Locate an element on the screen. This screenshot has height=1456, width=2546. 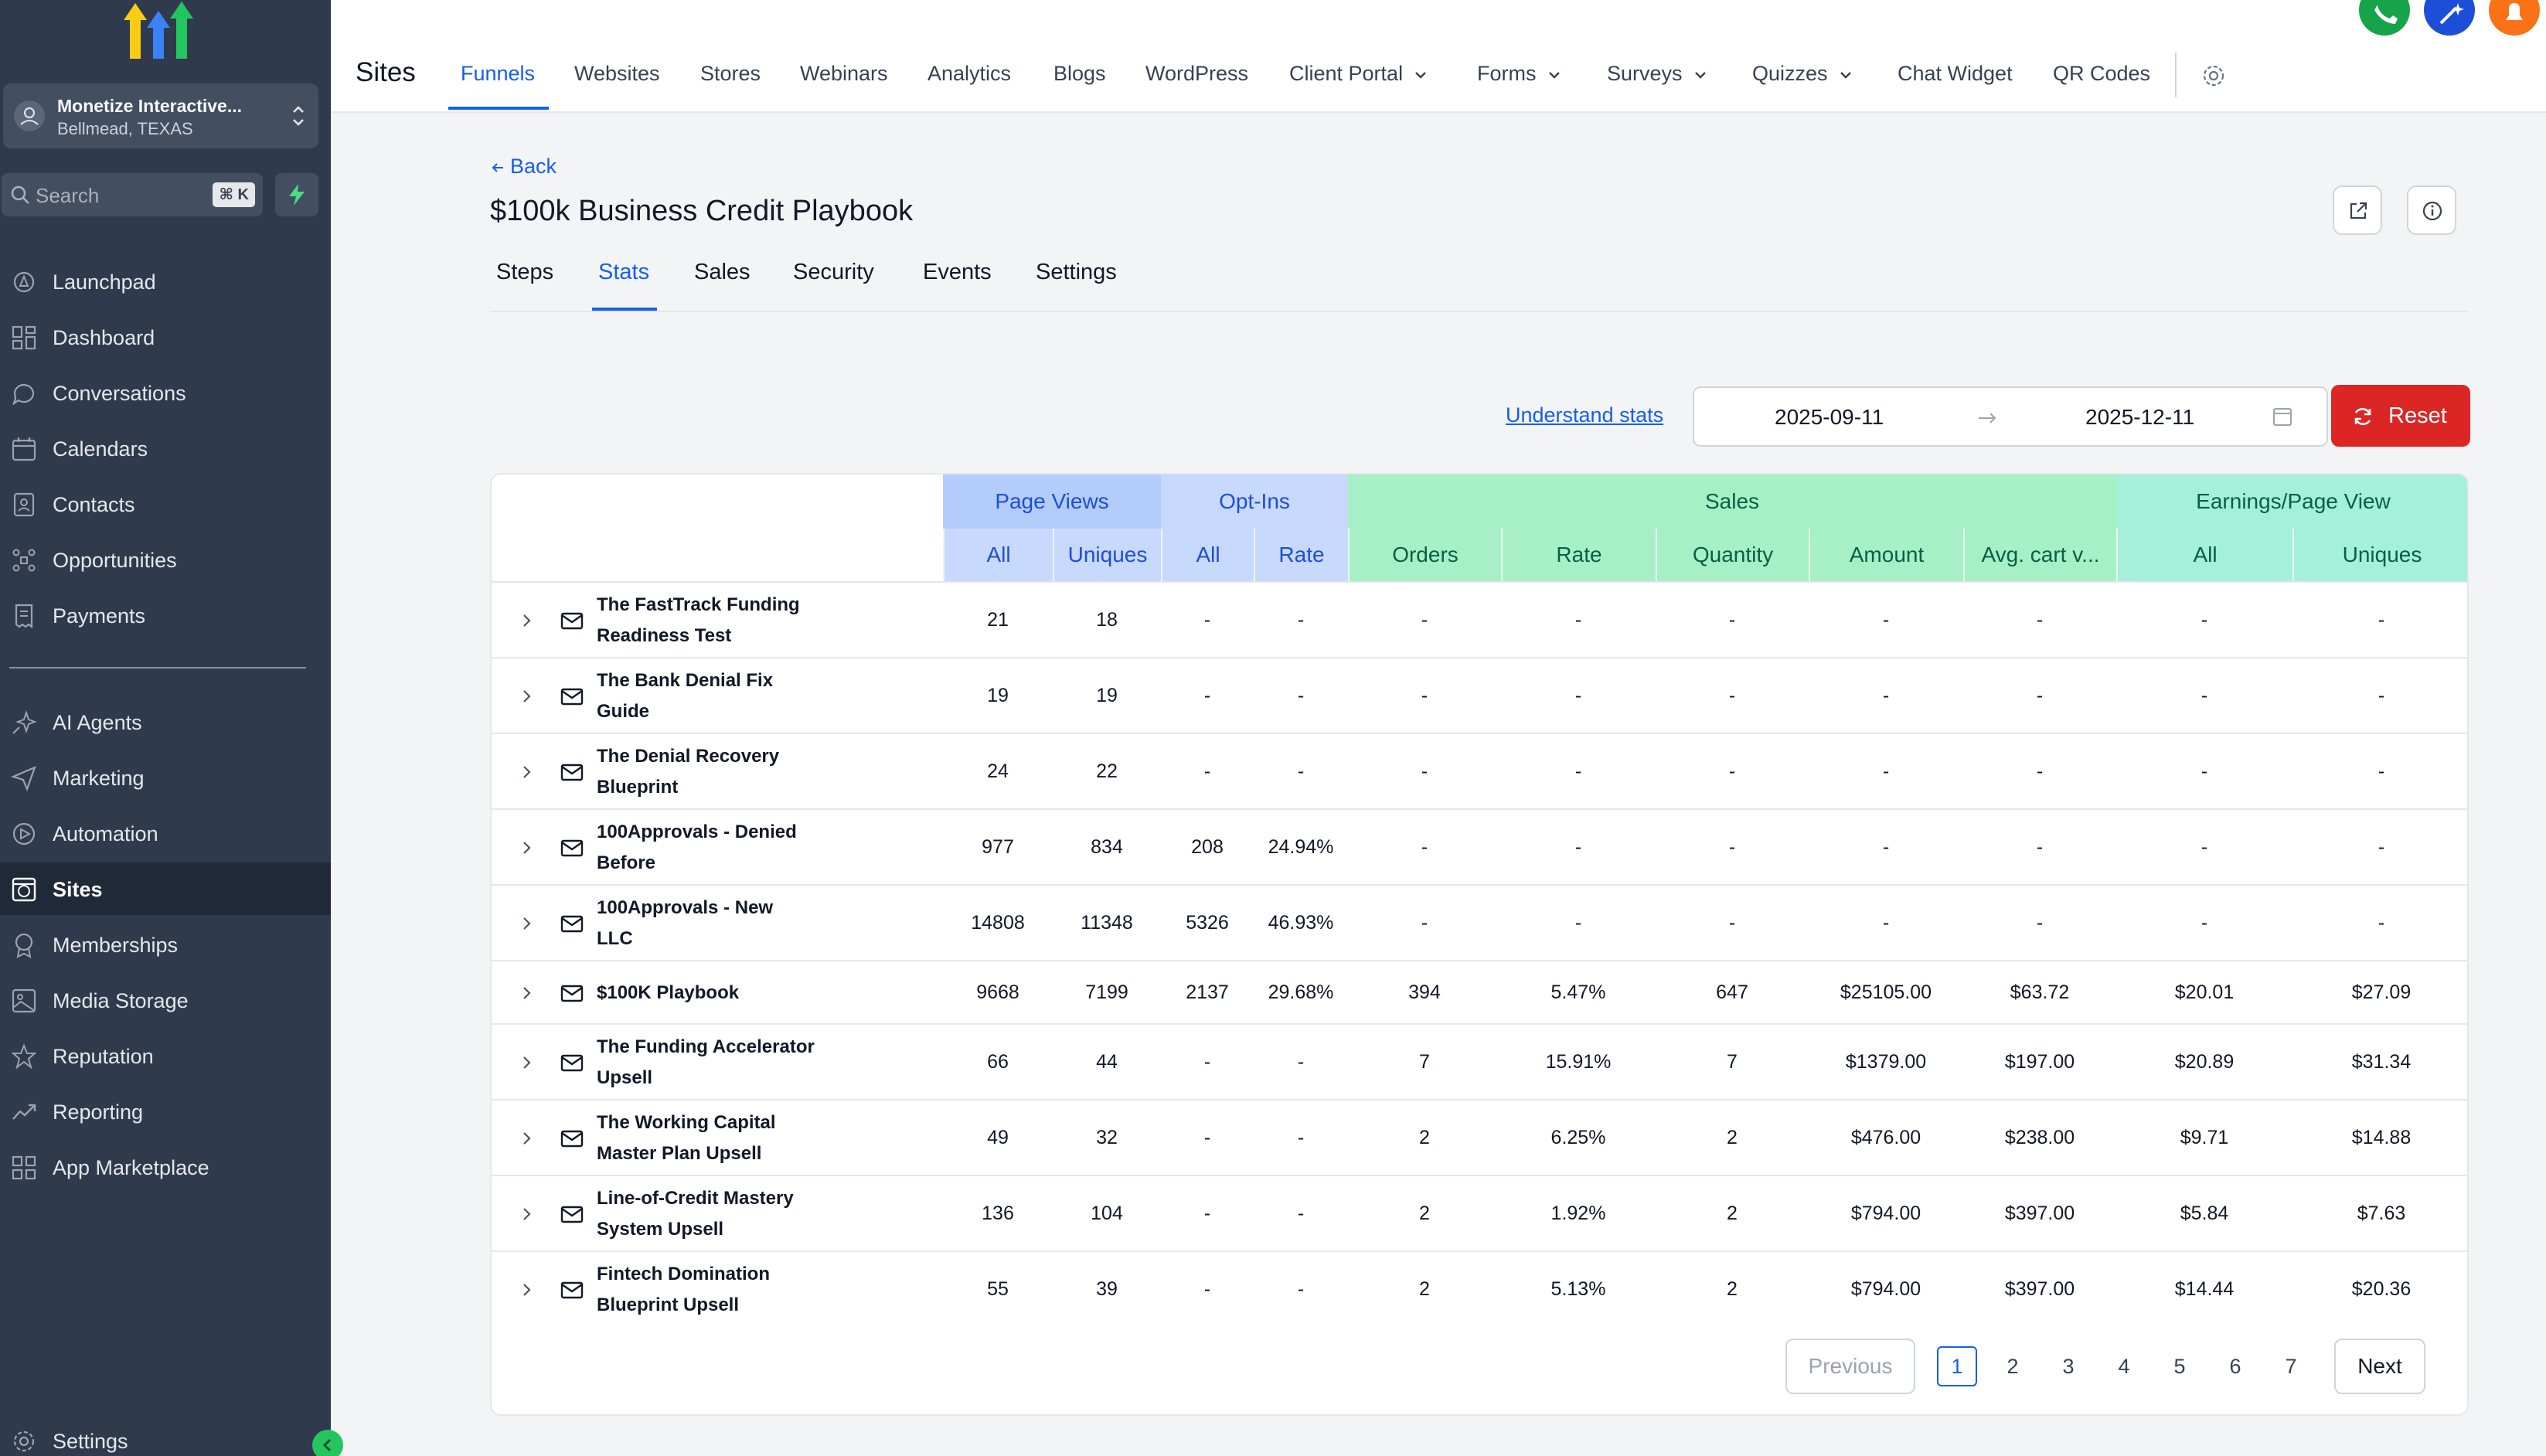
sidebar-item-sites: Sites is located at coordinates (165, 889).